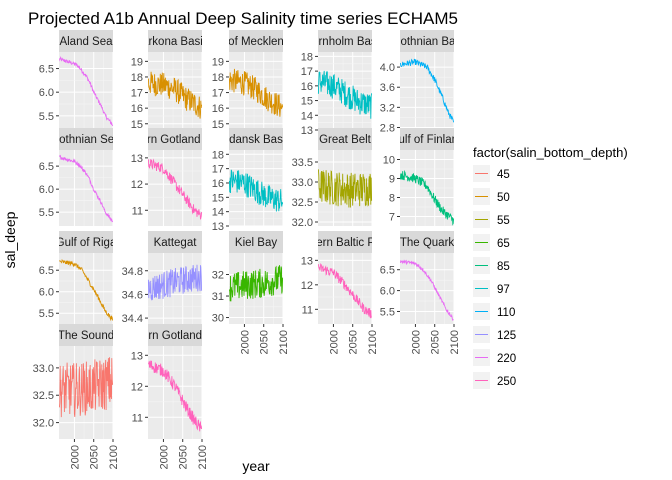  What do you see at coordinates (506, 382) in the screenshot?
I see `legend-label: 250` at bounding box center [506, 382].